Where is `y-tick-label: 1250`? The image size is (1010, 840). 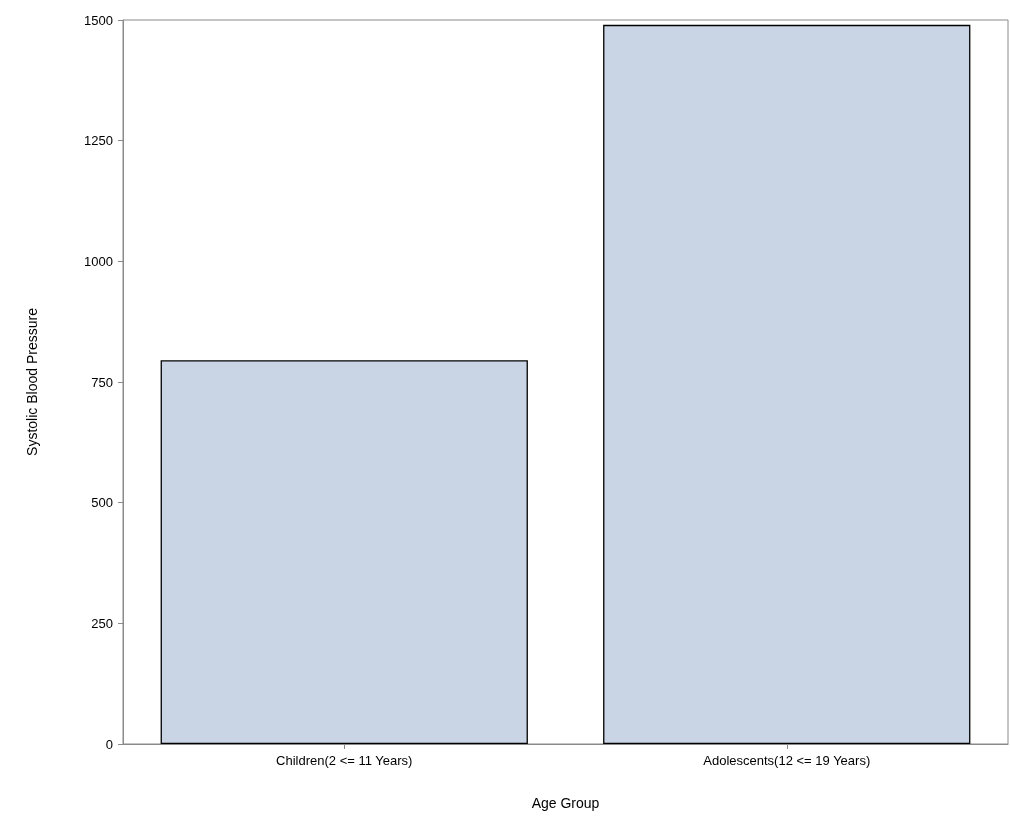
y-tick-label: 1250 is located at coordinates (98, 141).